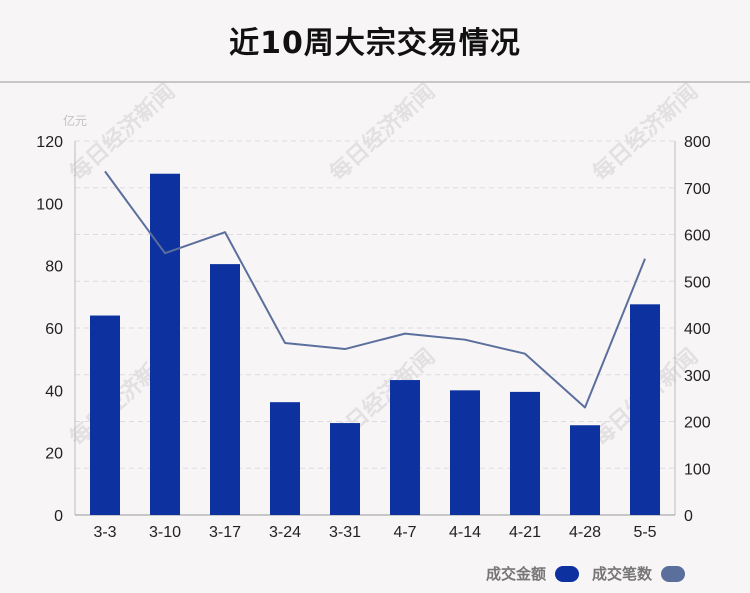 The height and width of the screenshot is (593, 750). Describe the element at coordinates (697, 236) in the screenshot. I see `y-right-tick-label: 600` at that location.